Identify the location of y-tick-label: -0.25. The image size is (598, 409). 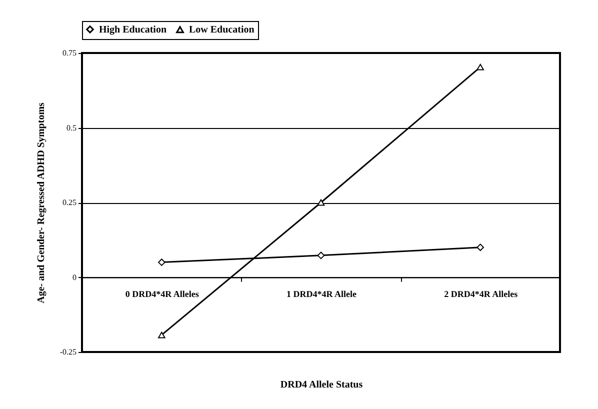
(68, 352).